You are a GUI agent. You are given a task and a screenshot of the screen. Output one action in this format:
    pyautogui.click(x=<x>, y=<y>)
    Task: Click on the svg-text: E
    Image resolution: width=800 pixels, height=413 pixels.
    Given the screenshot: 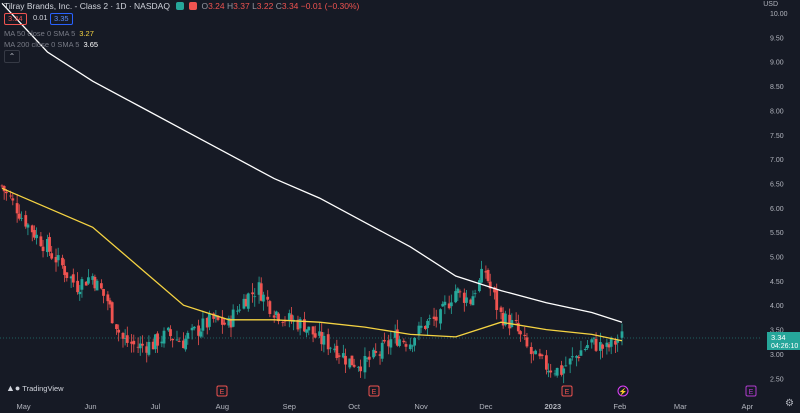 What is the action you would take?
    pyautogui.click(x=222, y=392)
    